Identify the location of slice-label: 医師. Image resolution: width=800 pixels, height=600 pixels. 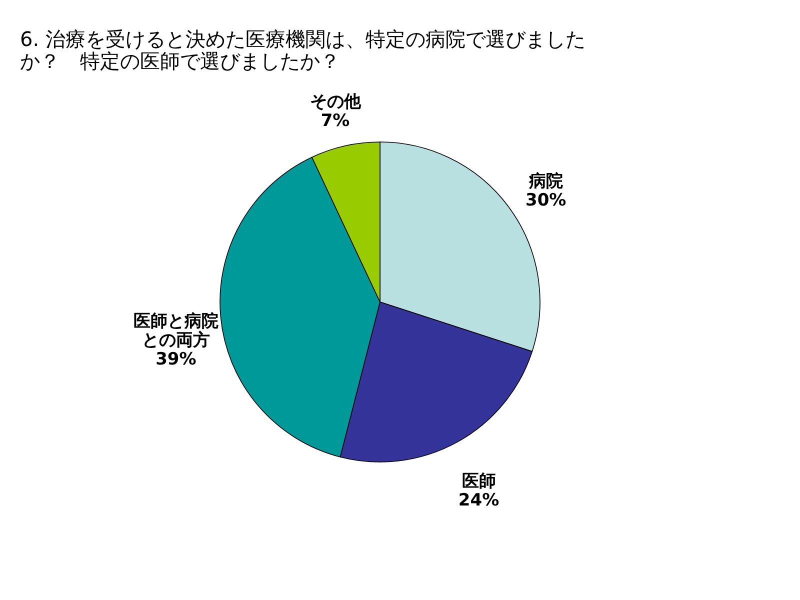
(479, 482).